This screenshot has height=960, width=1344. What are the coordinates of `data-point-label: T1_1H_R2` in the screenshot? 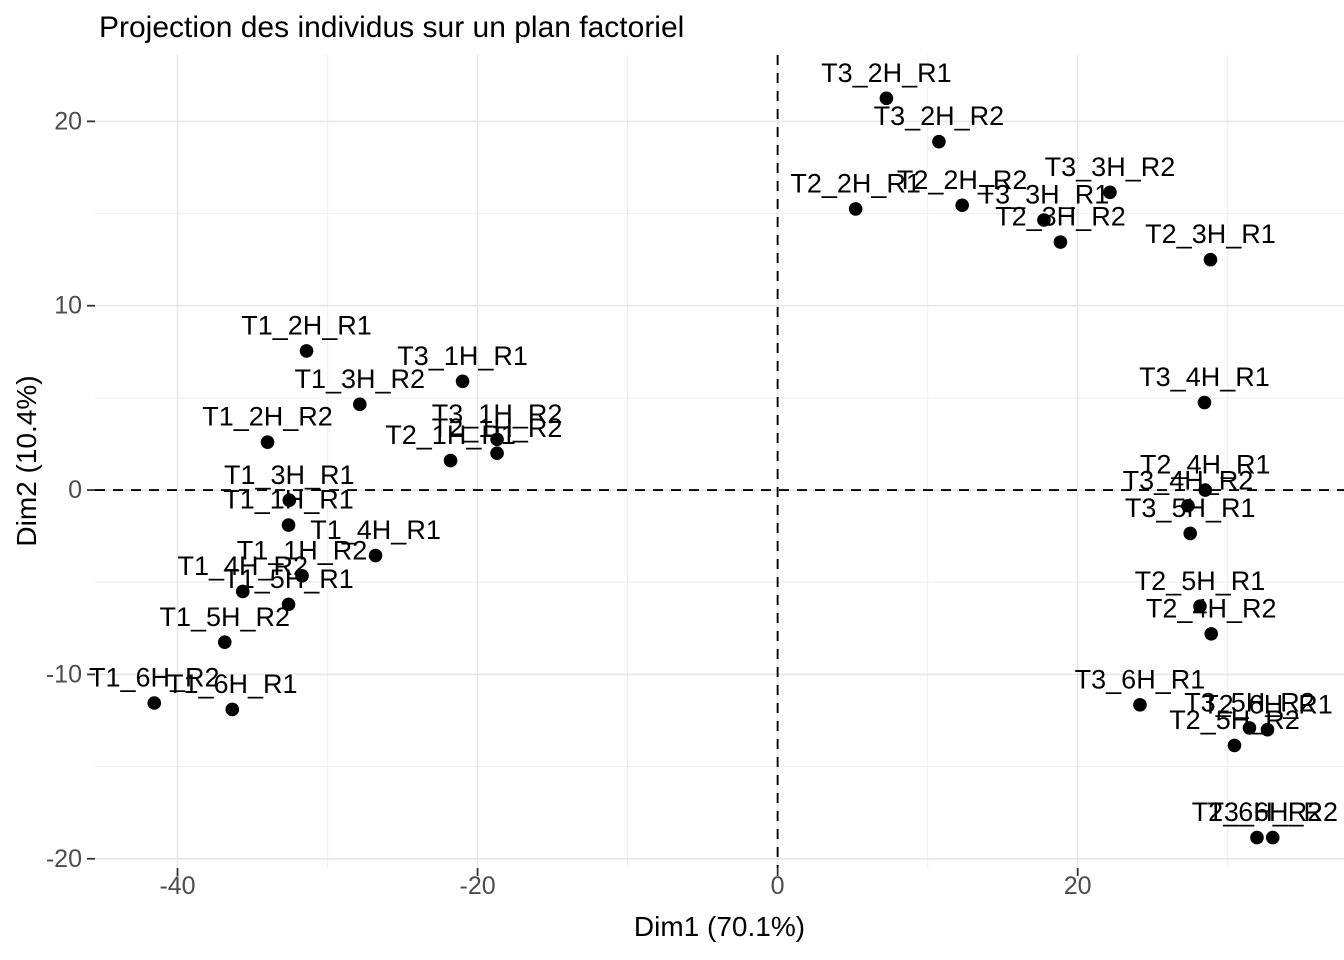 It's located at (302, 550).